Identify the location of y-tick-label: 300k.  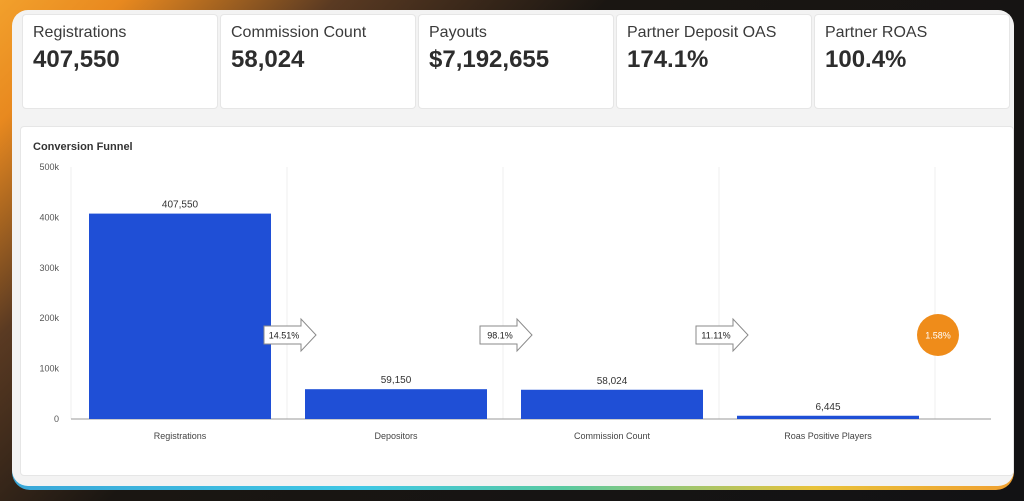
(49, 268).